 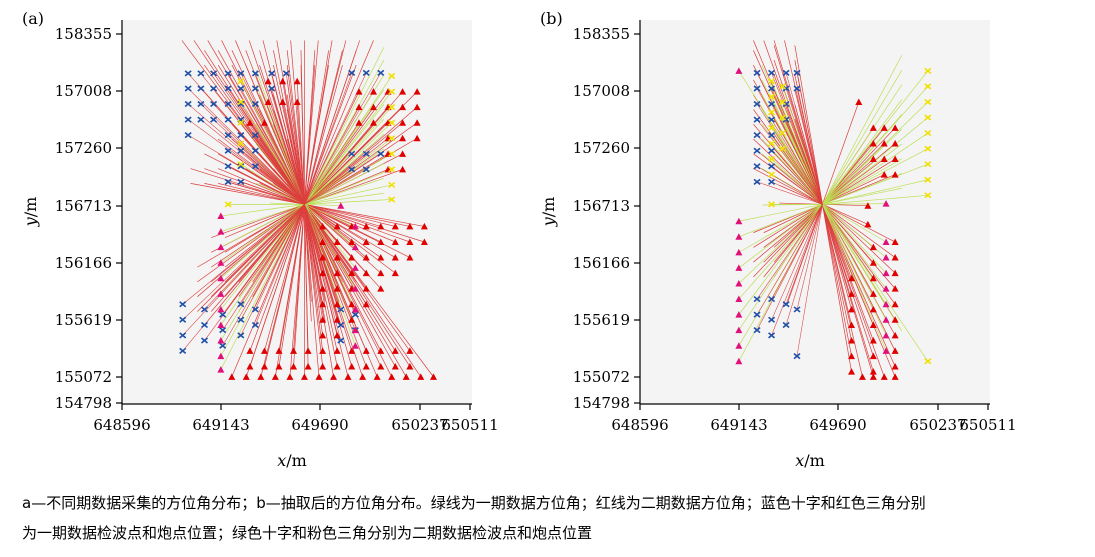 What do you see at coordinates (83, 91) in the screenshot?
I see `y-tick-label: 157008` at bounding box center [83, 91].